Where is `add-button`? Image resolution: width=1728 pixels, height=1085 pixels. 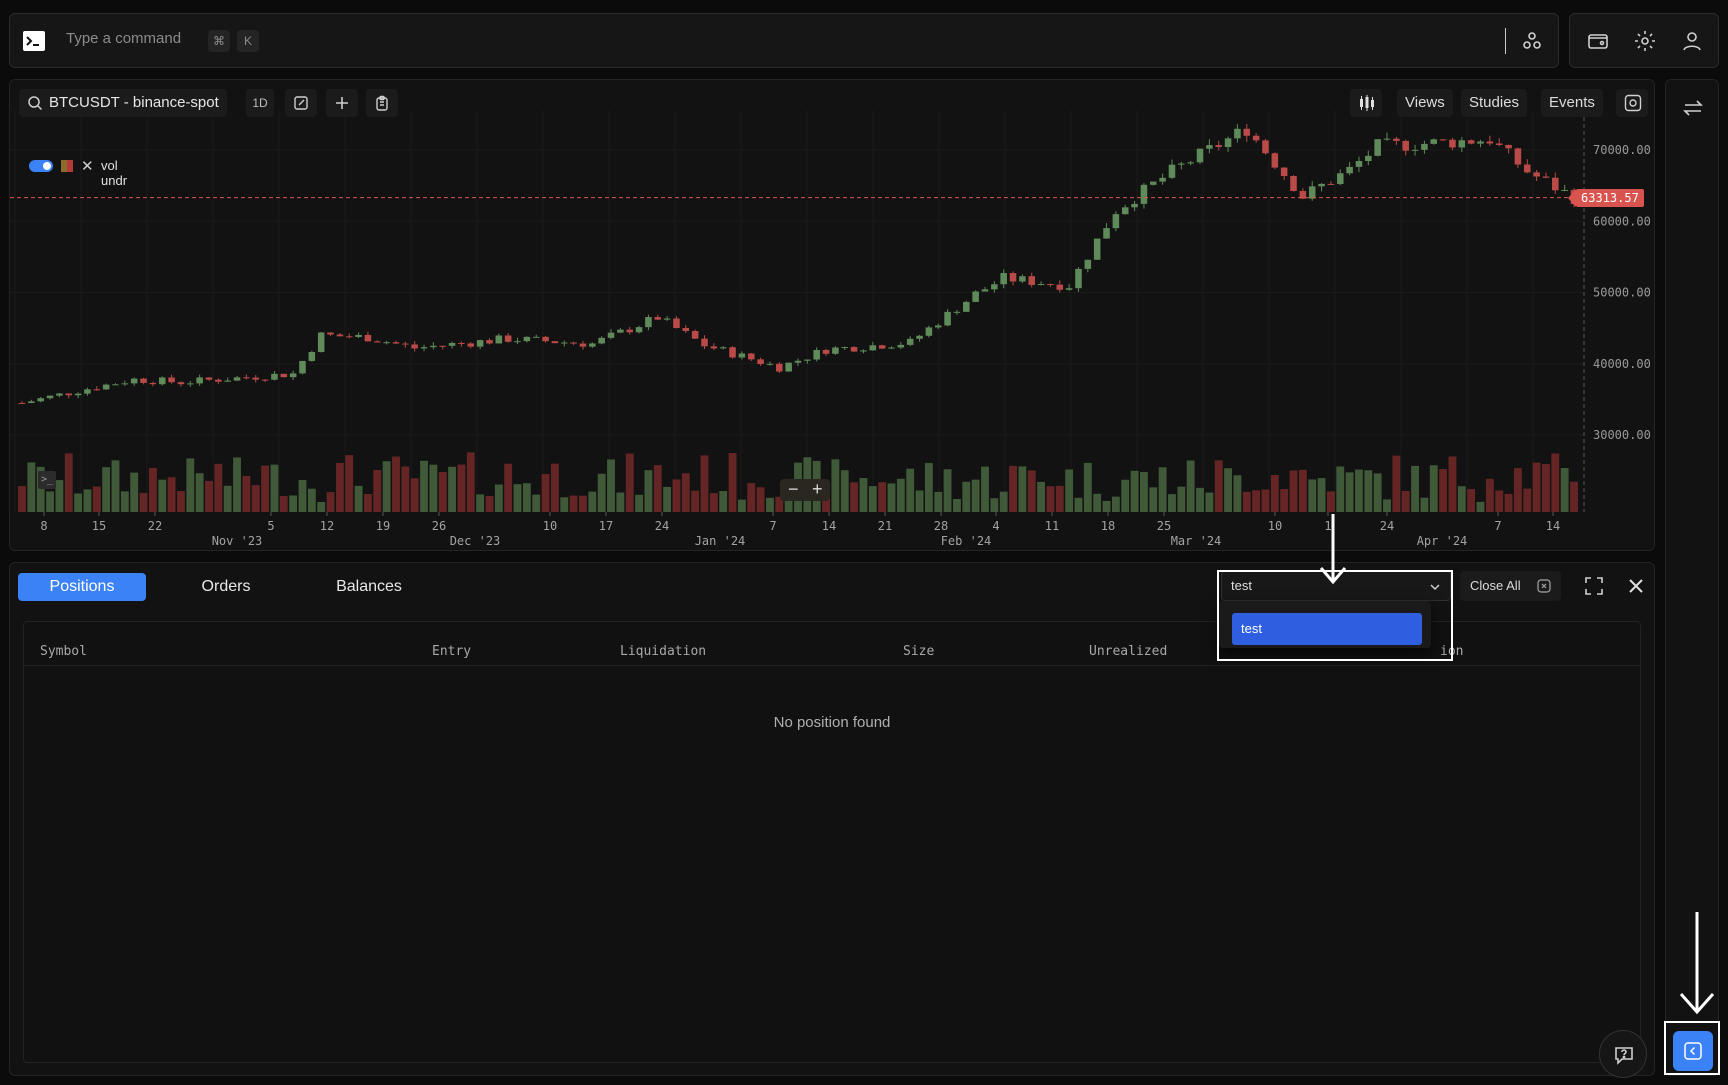
add-button is located at coordinates (342, 103).